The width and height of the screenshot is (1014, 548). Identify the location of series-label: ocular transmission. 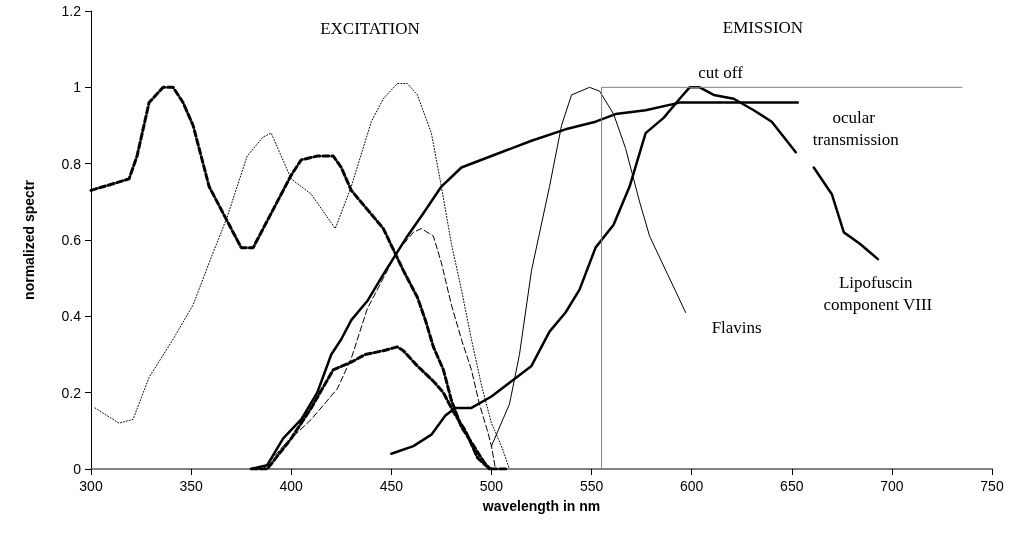
(856, 129).